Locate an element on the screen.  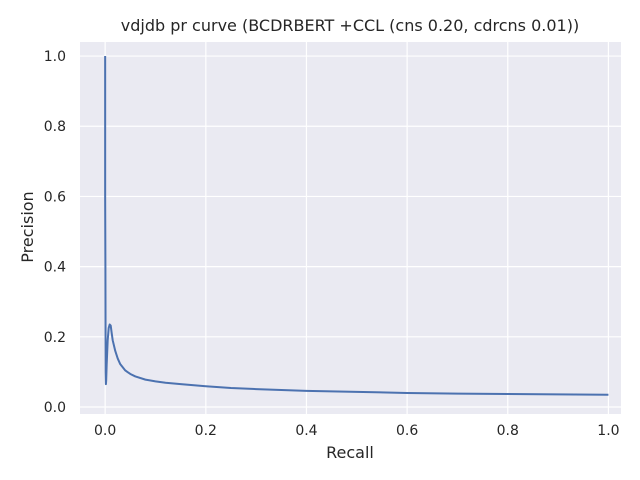
x-tick-label: 0.2 is located at coordinates (206, 431).